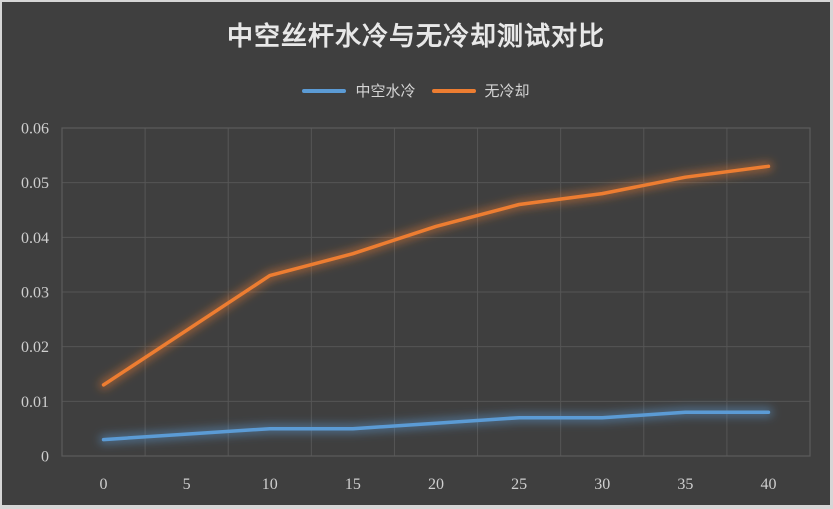 The width and height of the screenshot is (833, 509). Describe the element at coordinates (187, 484) in the screenshot. I see `x-tick-label: 5` at that location.